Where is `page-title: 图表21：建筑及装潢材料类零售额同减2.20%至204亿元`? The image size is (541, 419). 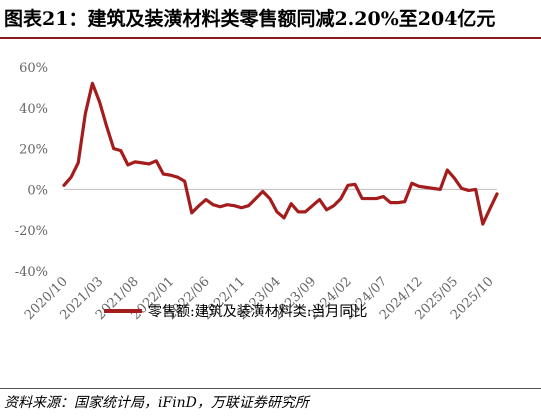
page-title: 图表21：建筑及装潢材料类零售额同减2.20%至204亿元 is located at coordinates (250, 19).